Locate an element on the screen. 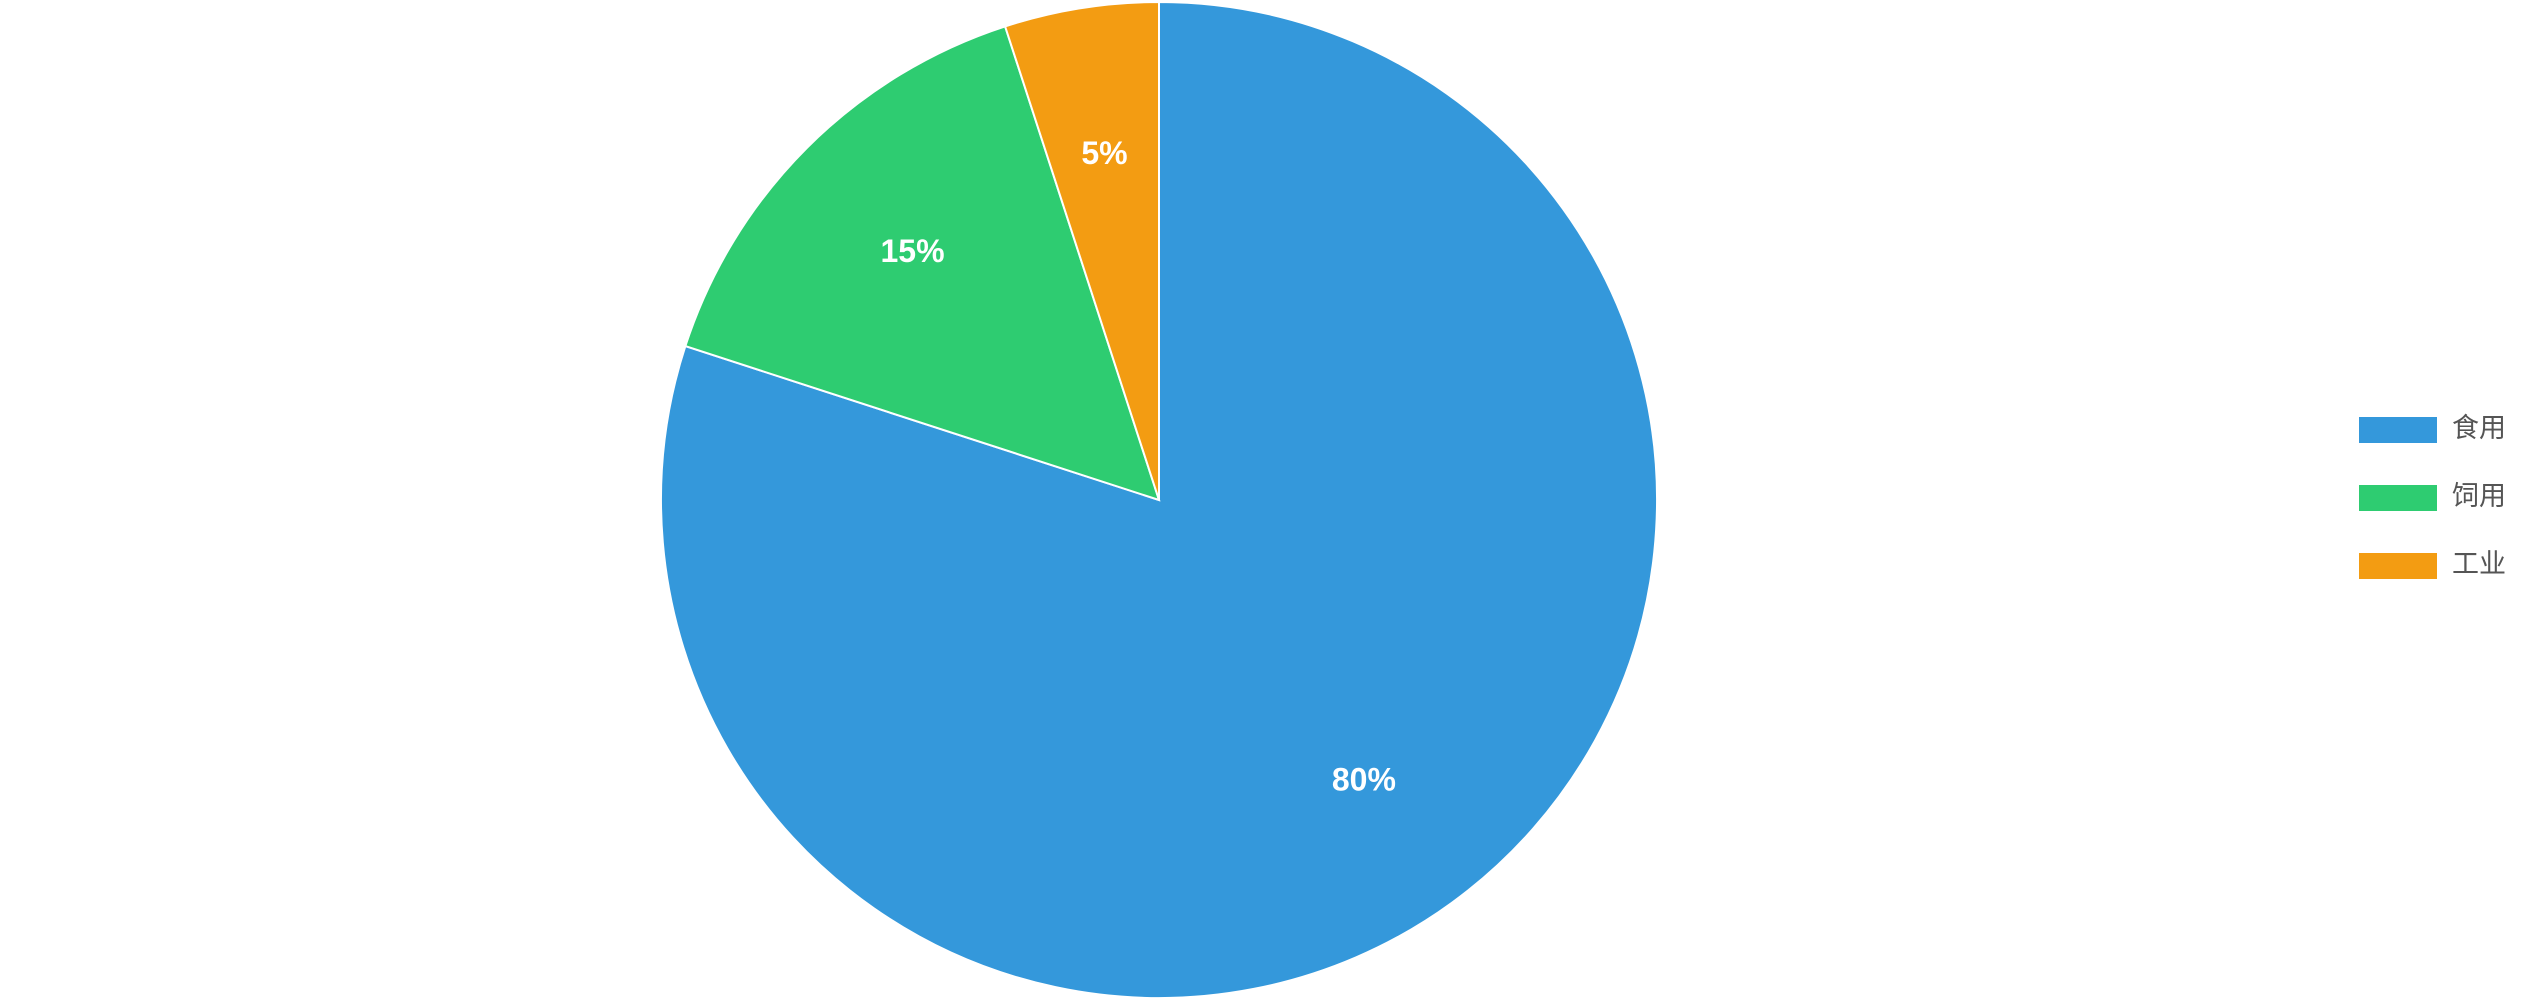 The image size is (2528, 1000). slice-label: 80% is located at coordinates (1364, 779).